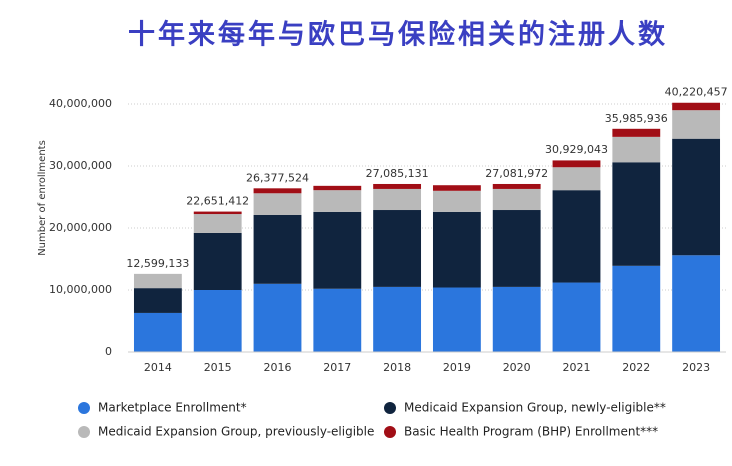  What do you see at coordinates (696, 92) in the screenshot?
I see `total-label: 40,220,457` at bounding box center [696, 92].